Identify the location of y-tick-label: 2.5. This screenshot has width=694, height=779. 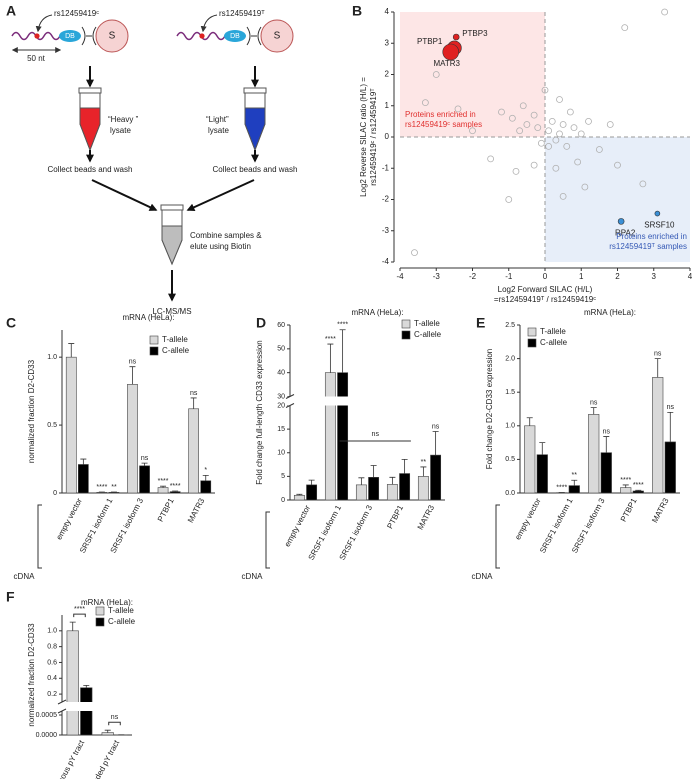
(510, 325).